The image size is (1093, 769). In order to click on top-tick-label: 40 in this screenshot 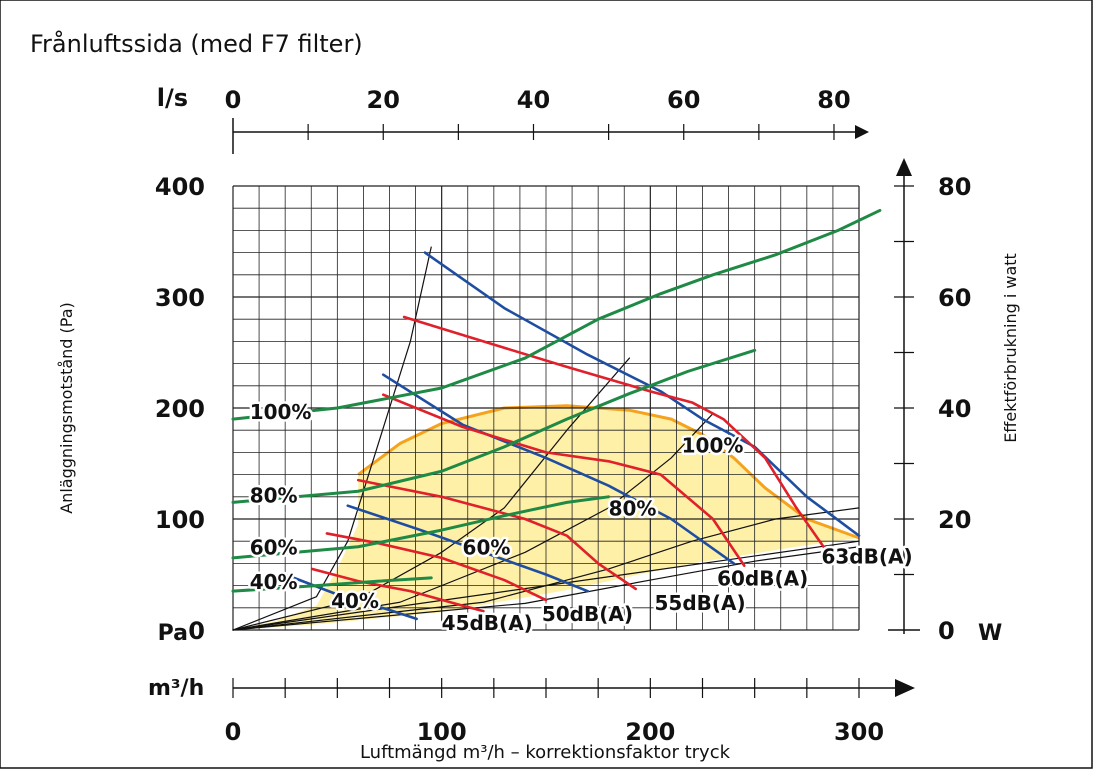, I will do `click(533, 100)`.